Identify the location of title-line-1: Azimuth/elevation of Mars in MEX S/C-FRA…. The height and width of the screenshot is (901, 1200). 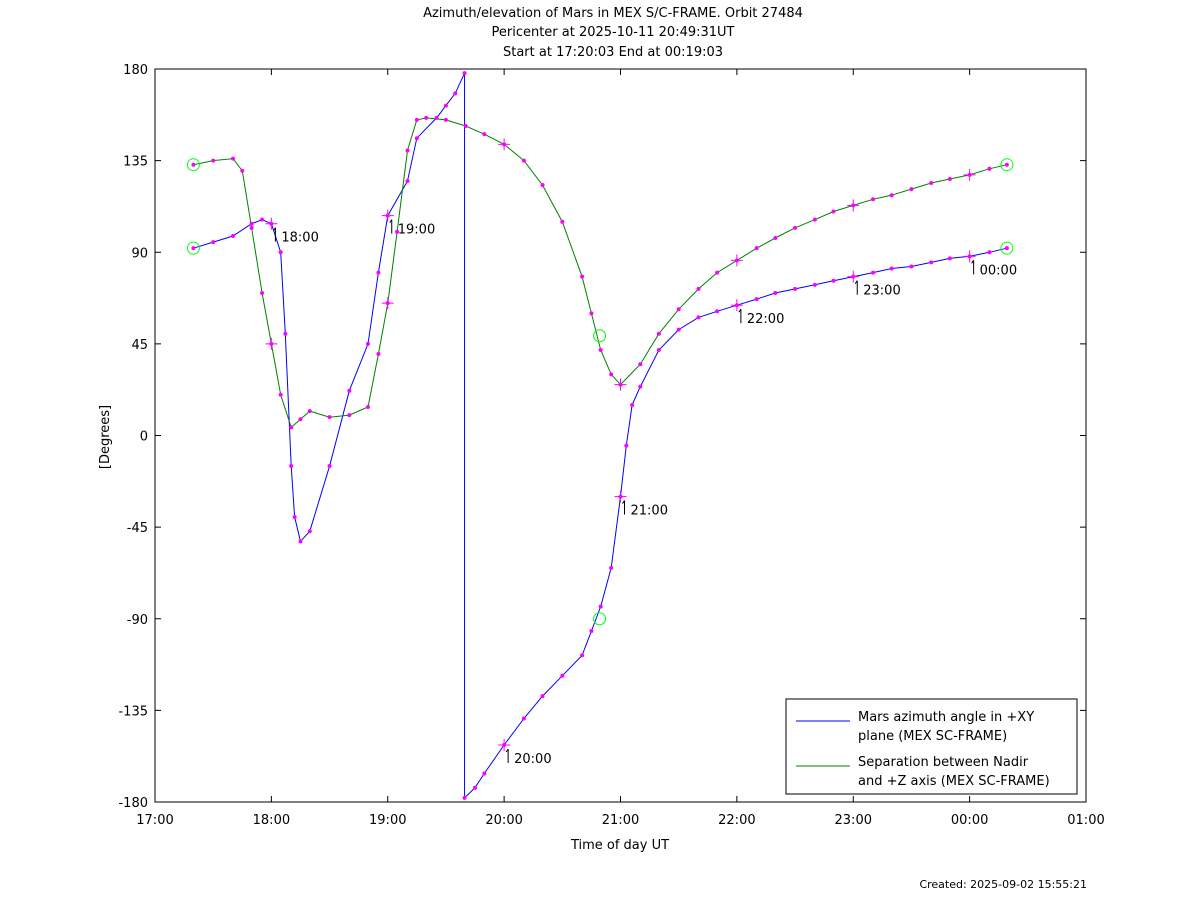
(613, 13).